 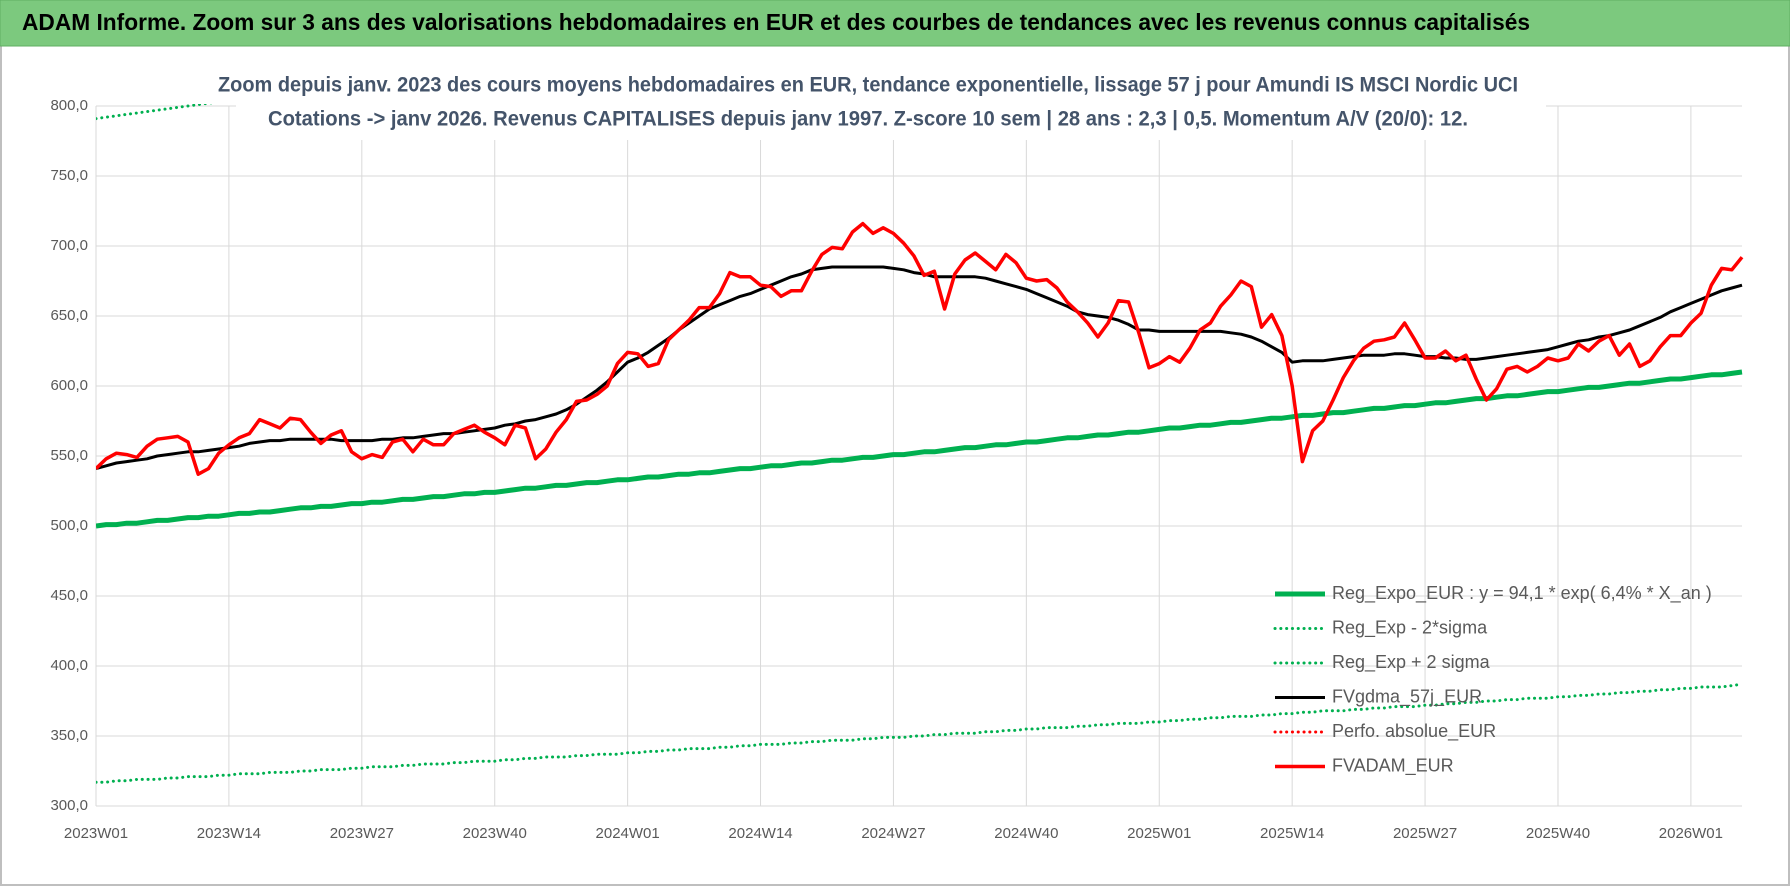 I want to click on header-bar, so click(x=895, y=23).